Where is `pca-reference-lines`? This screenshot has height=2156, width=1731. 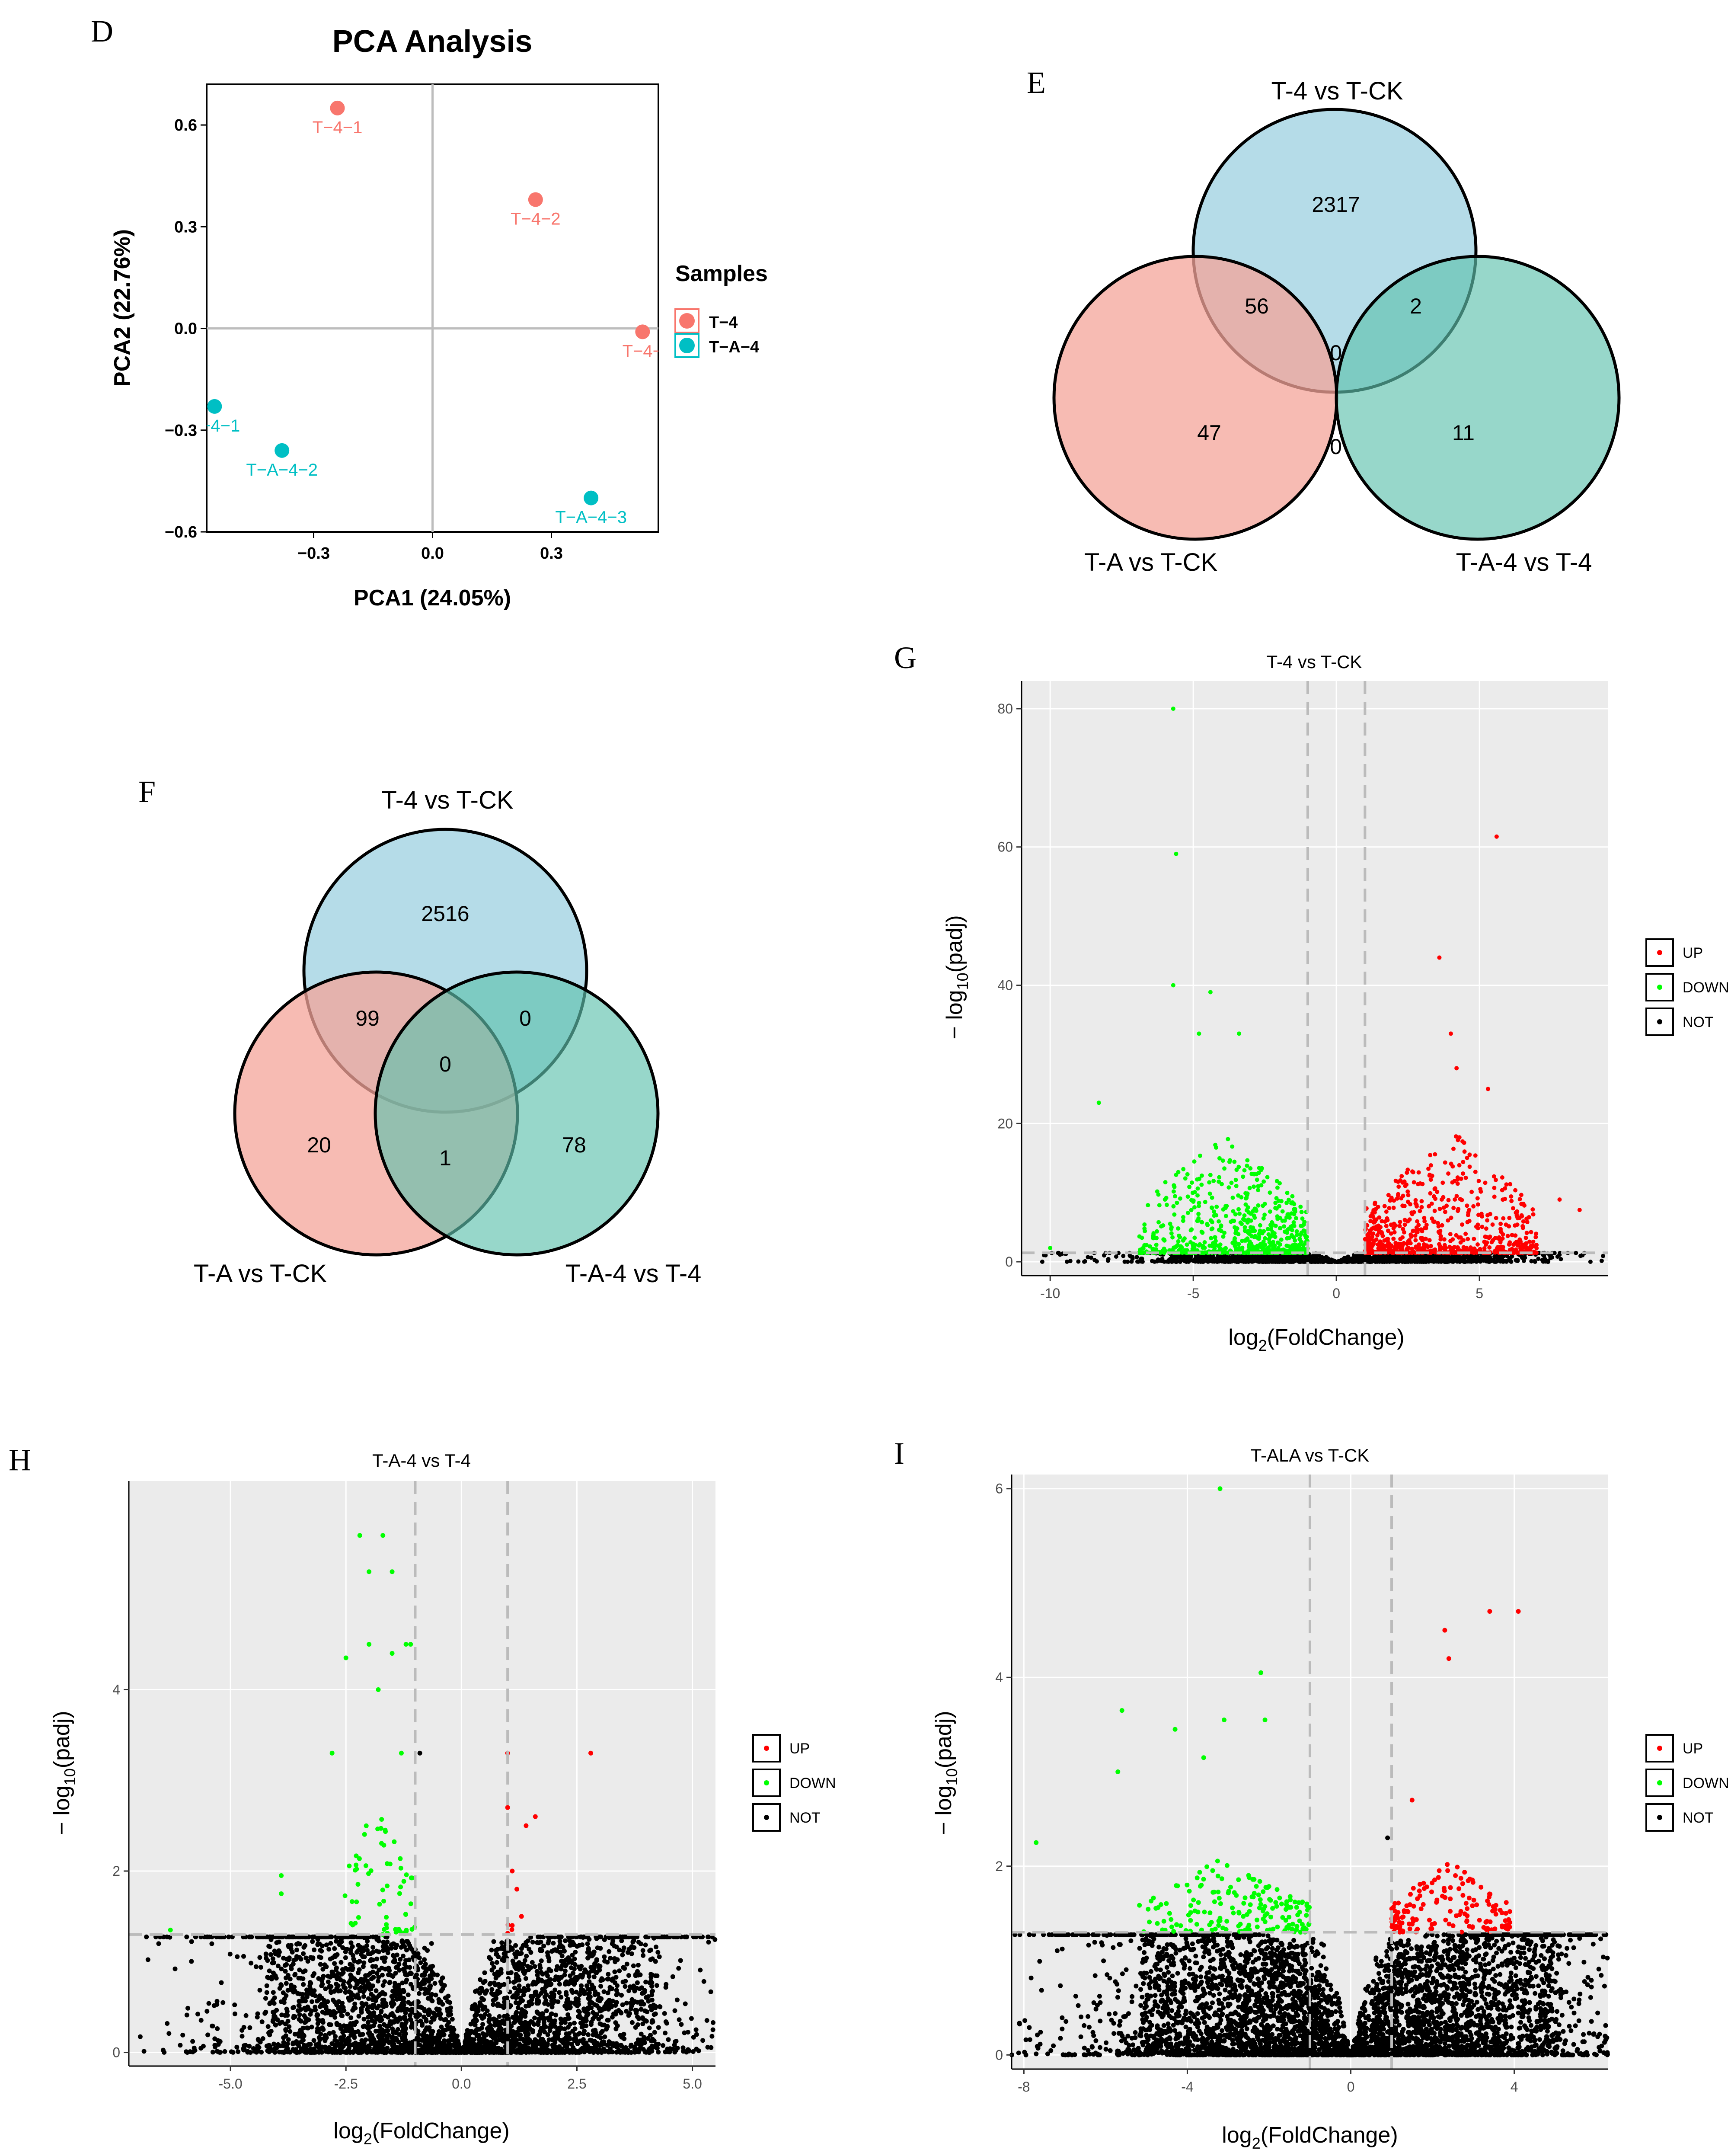 pca-reference-lines is located at coordinates (433, 308).